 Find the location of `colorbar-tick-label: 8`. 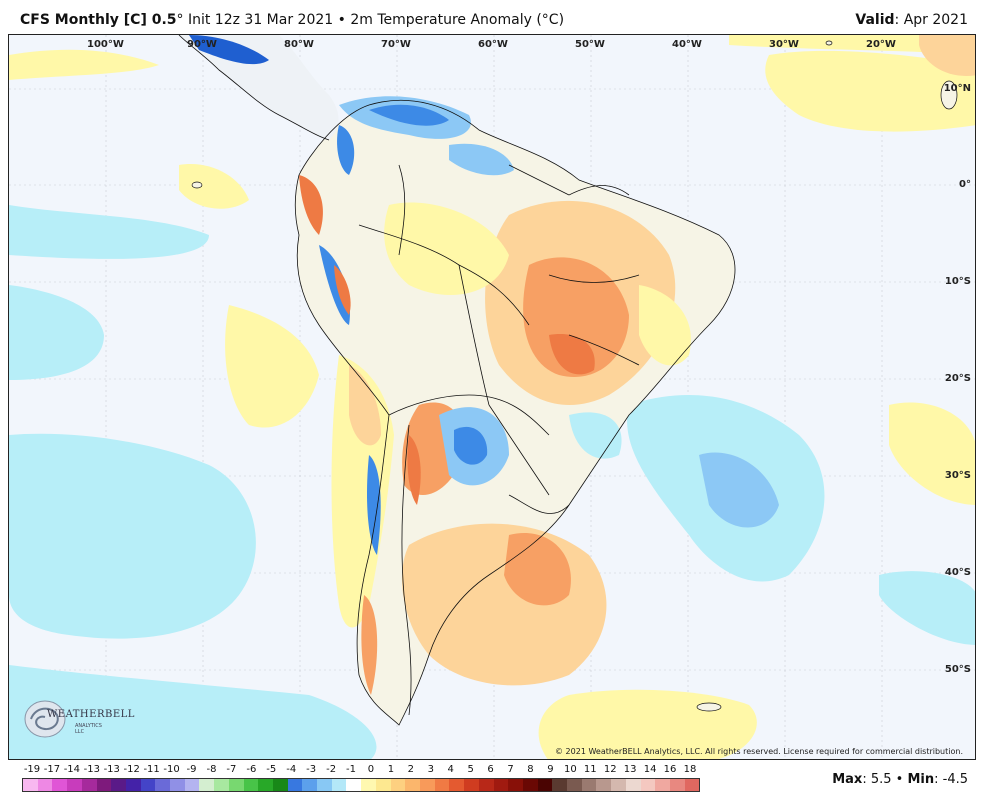

colorbar-tick-label: 8 is located at coordinates (530, 769).